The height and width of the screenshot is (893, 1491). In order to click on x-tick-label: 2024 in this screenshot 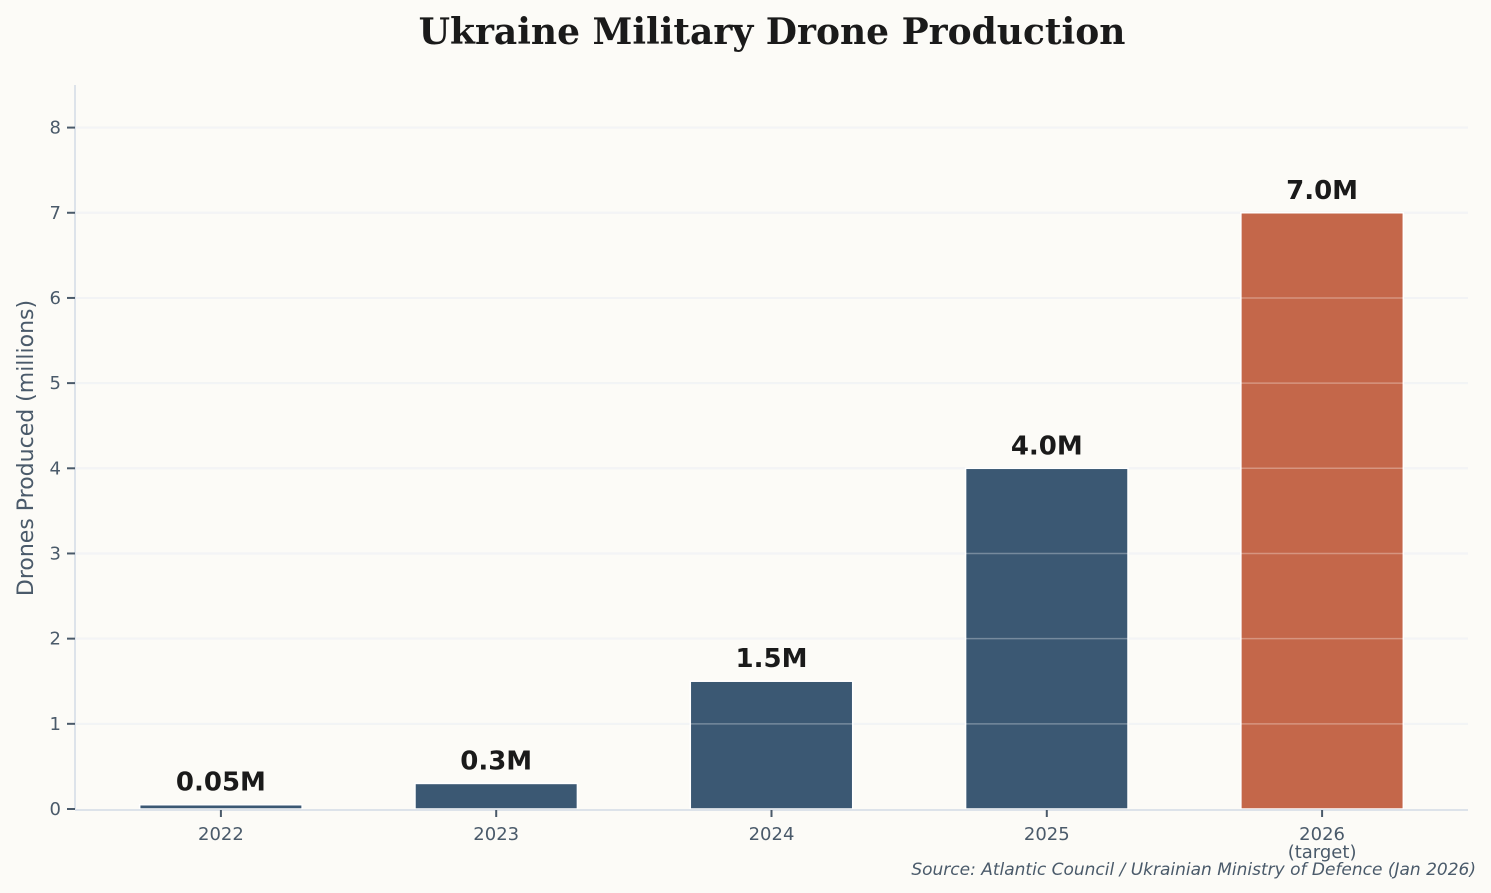, I will do `click(772, 834)`.